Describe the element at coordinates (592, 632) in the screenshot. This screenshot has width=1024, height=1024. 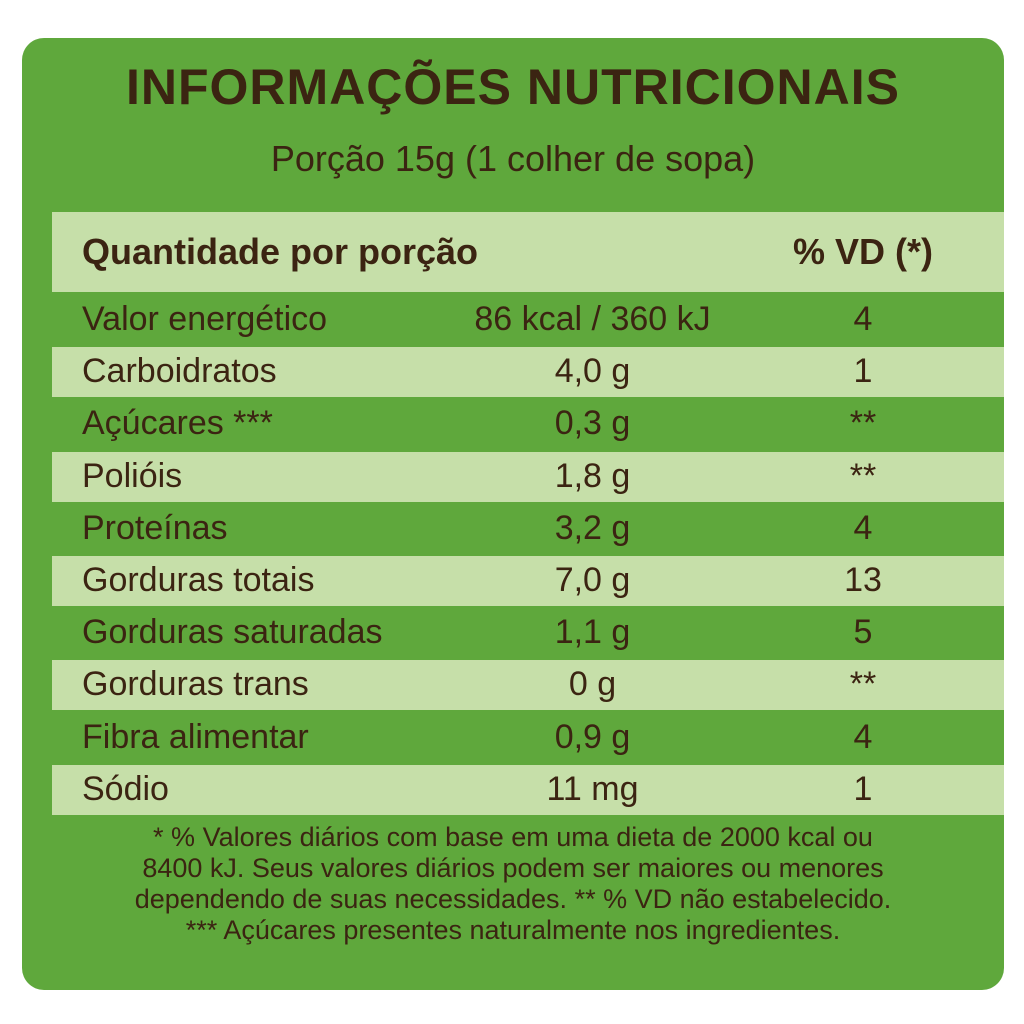
I see `amount: 1,1 g` at that location.